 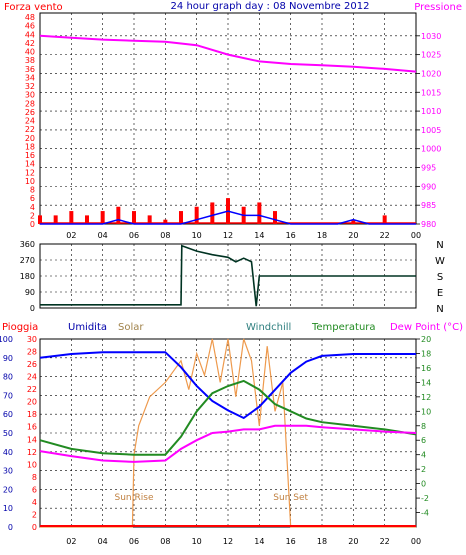 I want to click on sunrise-label: Sun Rise, so click(x=134, y=498).